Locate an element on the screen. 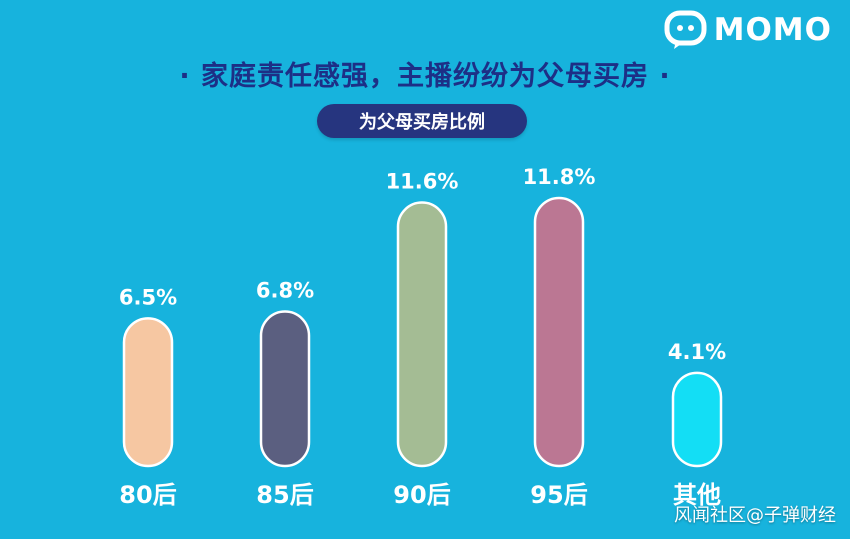 The image size is (850, 539). category-label-1: 85后 is located at coordinates (284, 495).